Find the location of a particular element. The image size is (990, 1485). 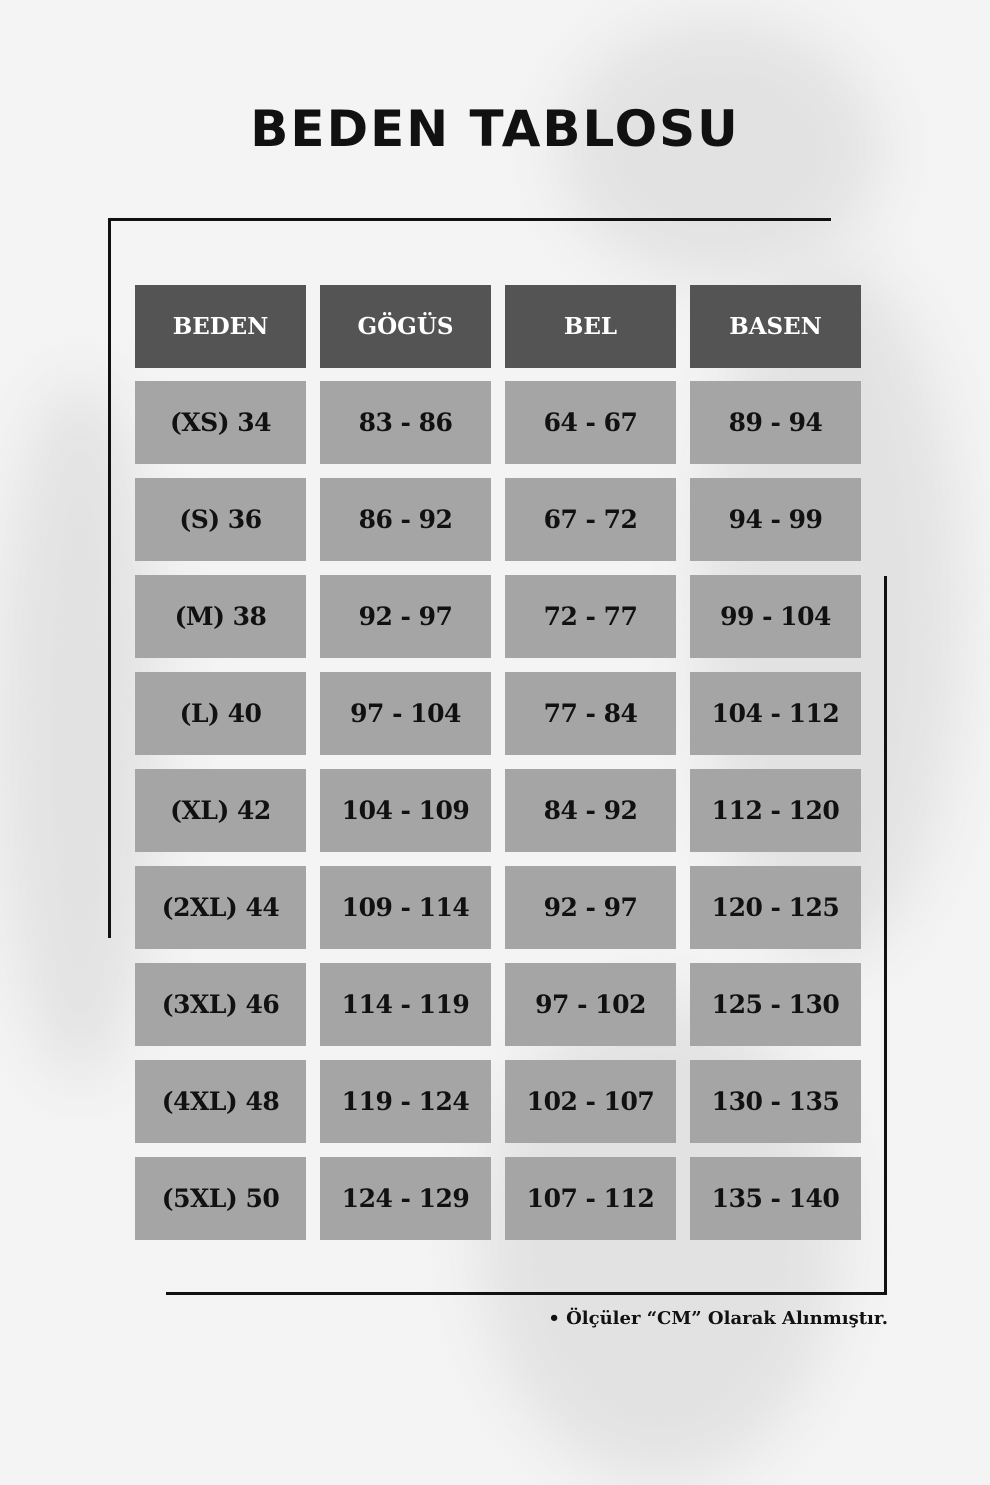

measurement-note: • Ölçüler “CM” Olarak Alınmıştır. is located at coordinates (718, 1318).